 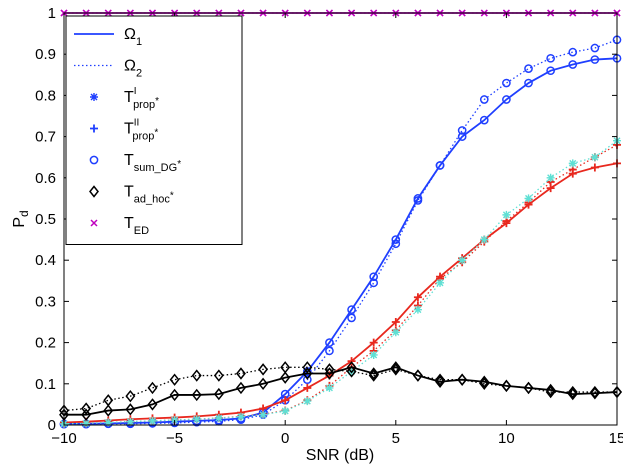 What do you see at coordinates (45, 260) in the screenshot?
I see `y-tick-label: 0.4` at bounding box center [45, 260].